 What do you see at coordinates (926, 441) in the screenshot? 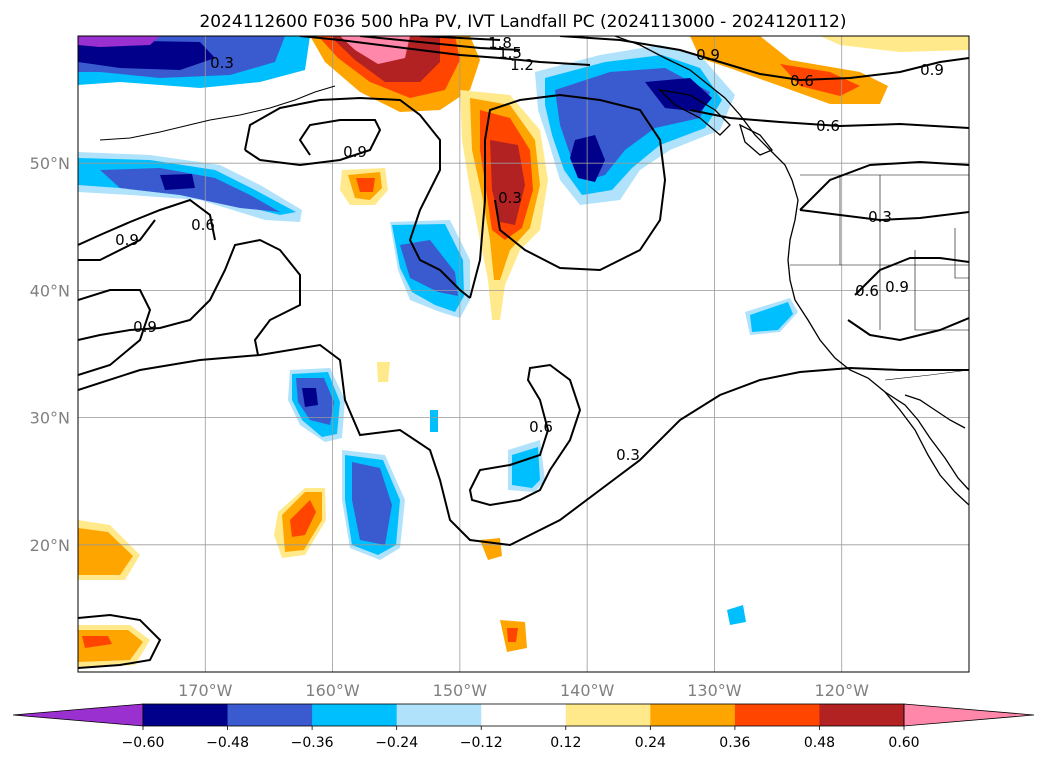
I see `baja-california` at bounding box center [926, 441].